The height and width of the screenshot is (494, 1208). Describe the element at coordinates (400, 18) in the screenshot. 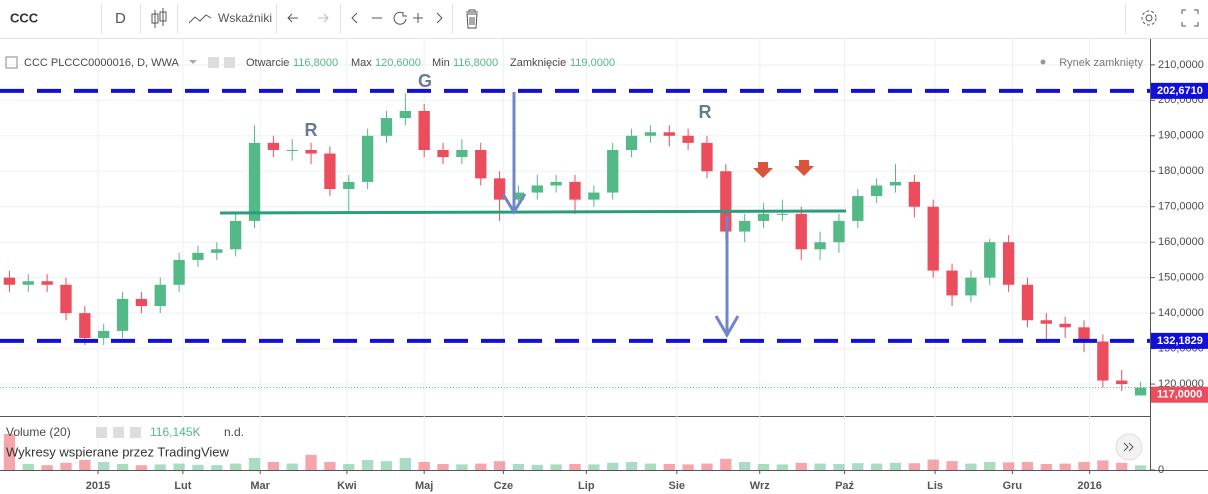

I see `reset-button` at that location.